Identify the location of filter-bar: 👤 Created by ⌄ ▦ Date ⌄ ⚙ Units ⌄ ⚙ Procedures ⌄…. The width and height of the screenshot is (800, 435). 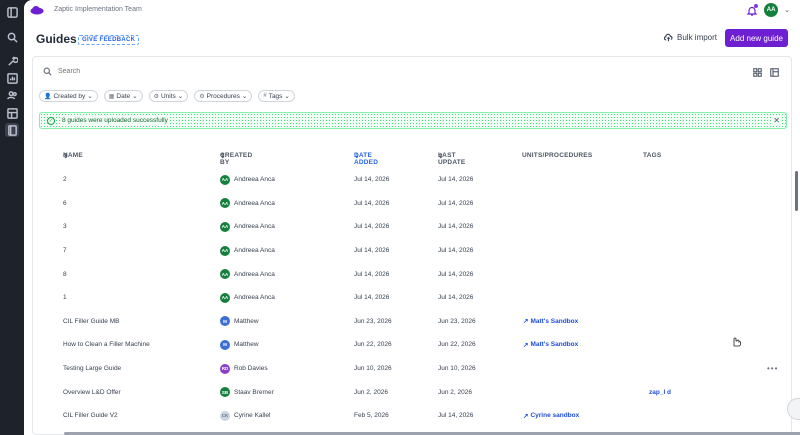
(167, 96).